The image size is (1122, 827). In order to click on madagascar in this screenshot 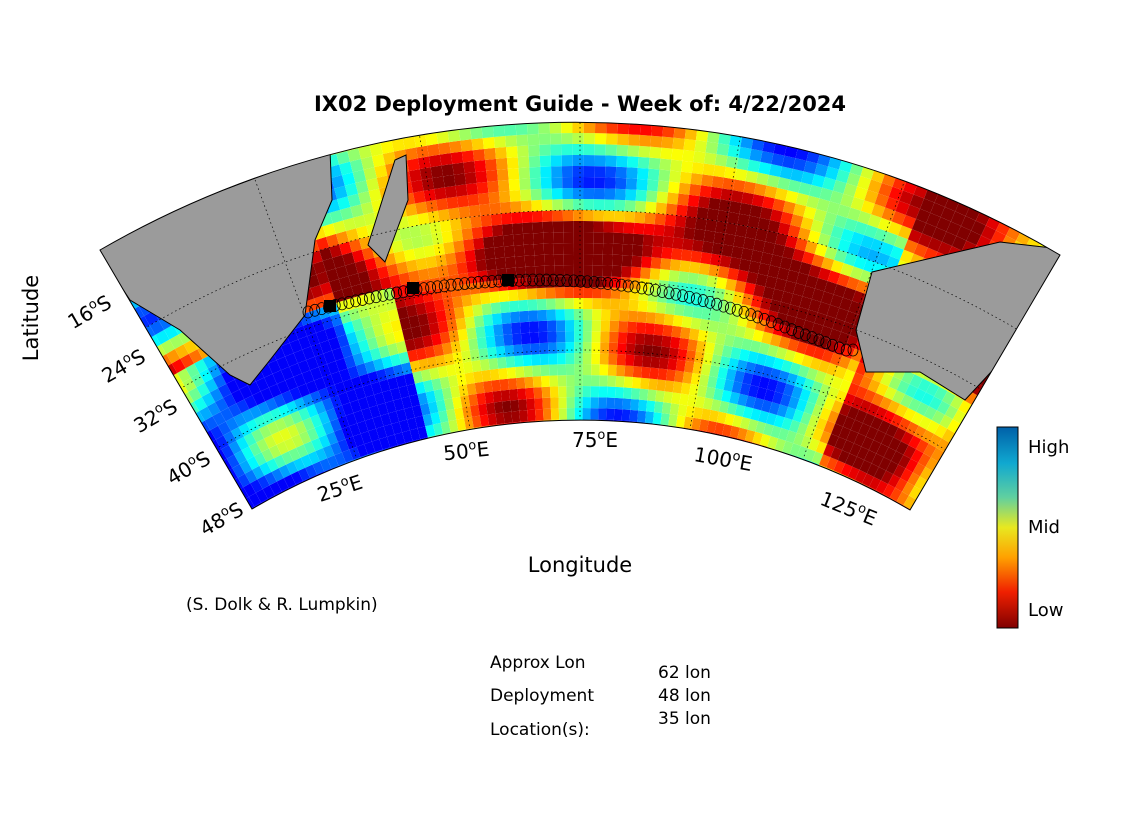, I will do `click(388, 208)`.